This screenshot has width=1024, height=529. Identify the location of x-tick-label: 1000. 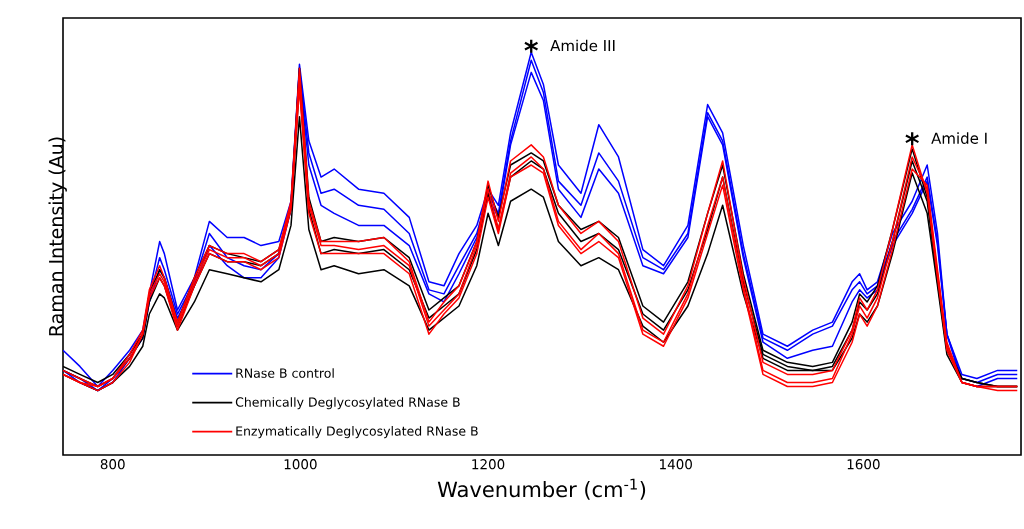
(300, 464).